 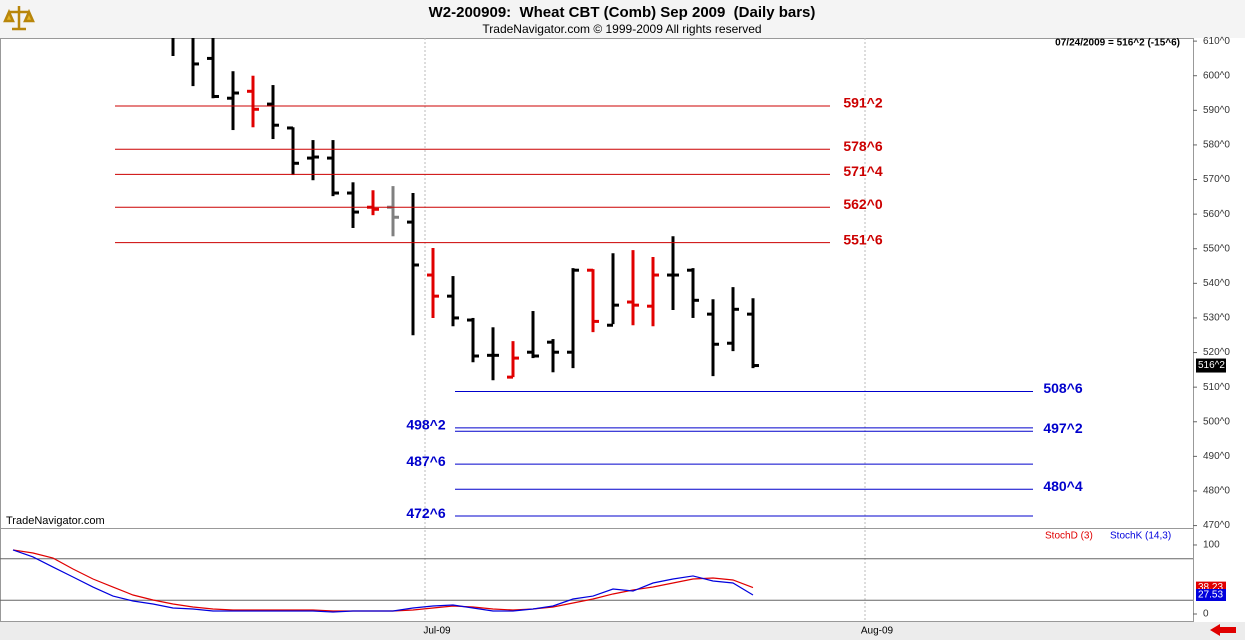 I want to click on header-bar, so click(x=622, y=19).